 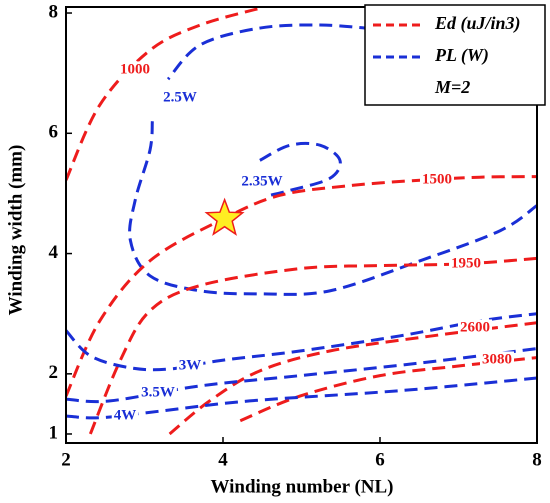 What do you see at coordinates (224, 216) in the screenshot?
I see `star-marker` at bounding box center [224, 216].